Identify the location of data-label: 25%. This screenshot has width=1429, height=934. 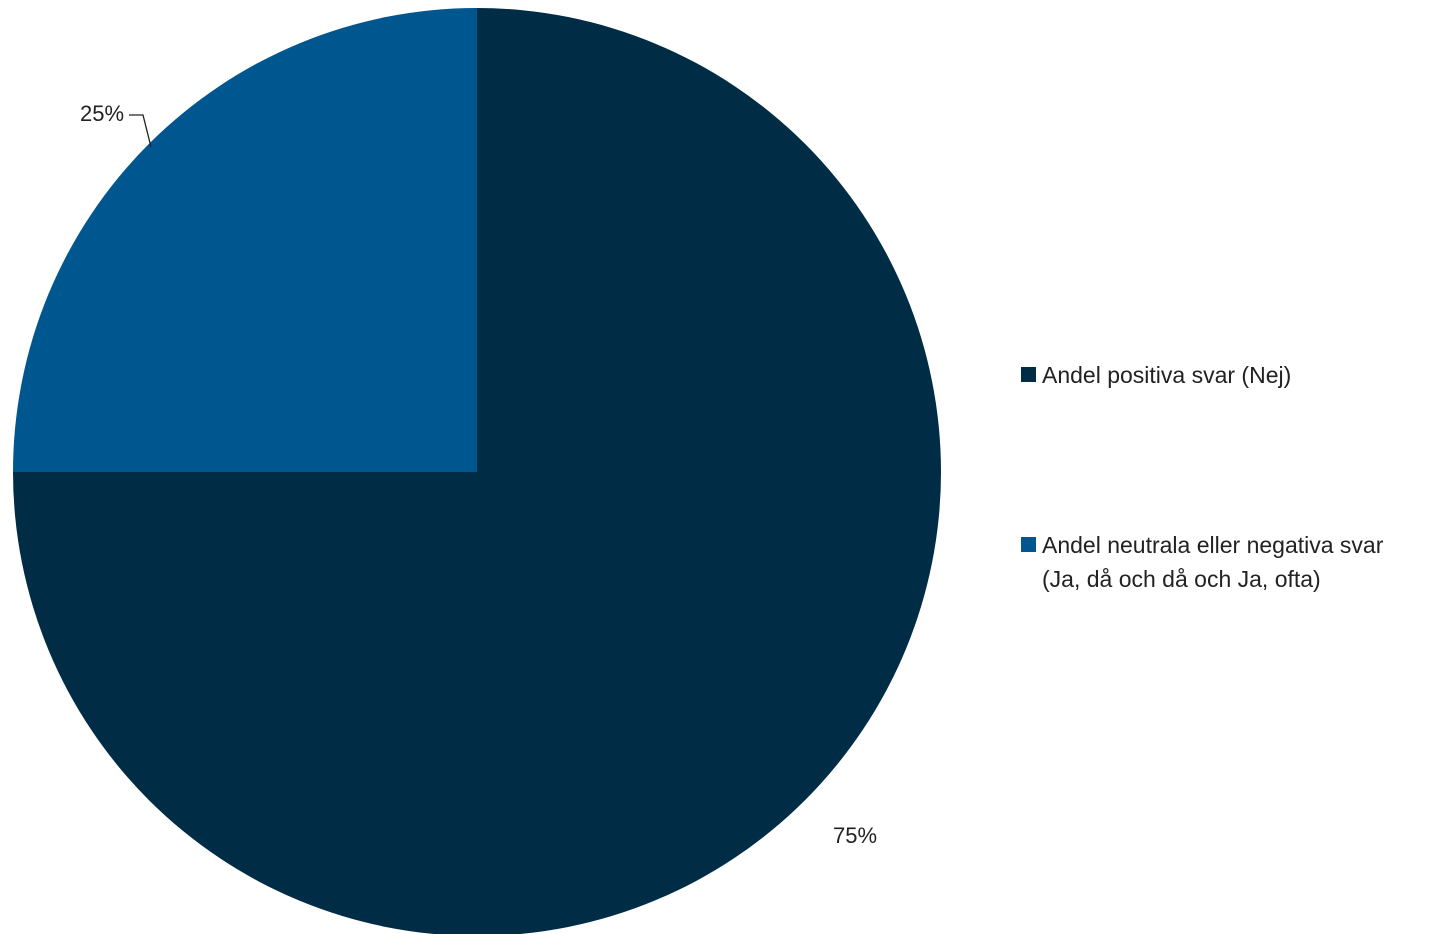
(102, 113).